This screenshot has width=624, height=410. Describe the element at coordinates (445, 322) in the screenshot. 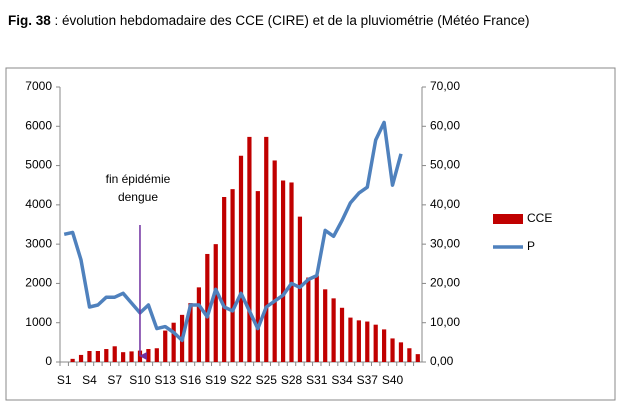

I see `y2-tick-label: 10,00` at that location.